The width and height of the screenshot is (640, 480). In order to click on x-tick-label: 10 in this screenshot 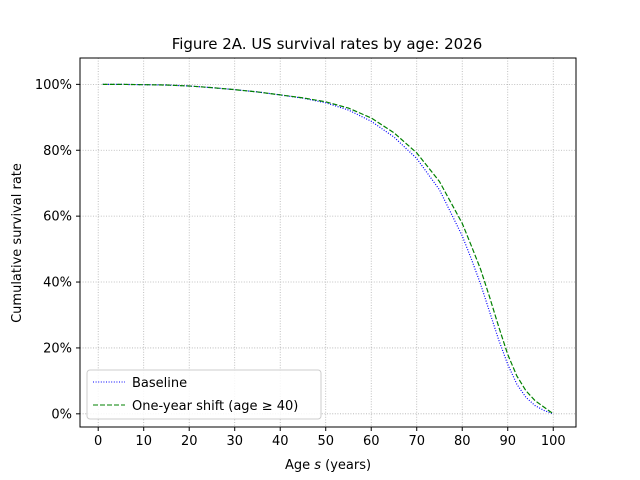, I will do `click(143, 441)`.